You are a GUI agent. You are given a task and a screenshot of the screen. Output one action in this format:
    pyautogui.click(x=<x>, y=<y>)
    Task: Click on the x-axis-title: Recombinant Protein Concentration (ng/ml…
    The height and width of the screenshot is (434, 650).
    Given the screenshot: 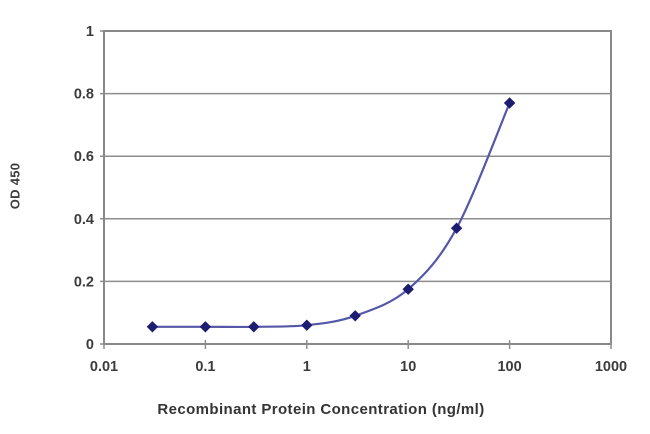 What is the action you would take?
    pyautogui.click(x=321, y=409)
    